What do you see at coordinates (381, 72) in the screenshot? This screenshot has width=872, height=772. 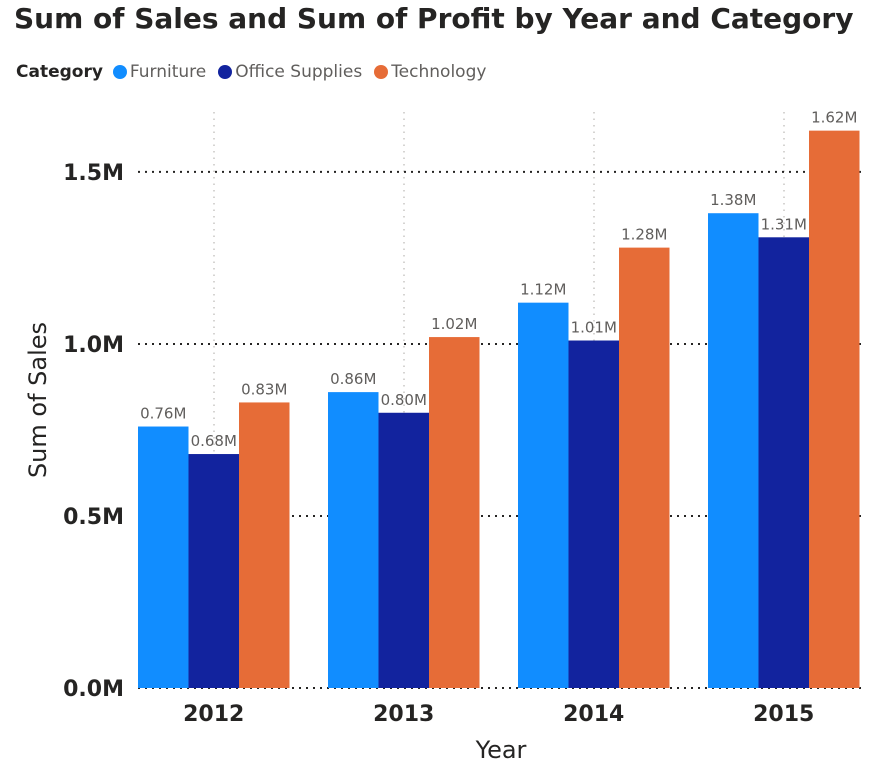 I see `legend-marker-technology` at bounding box center [381, 72].